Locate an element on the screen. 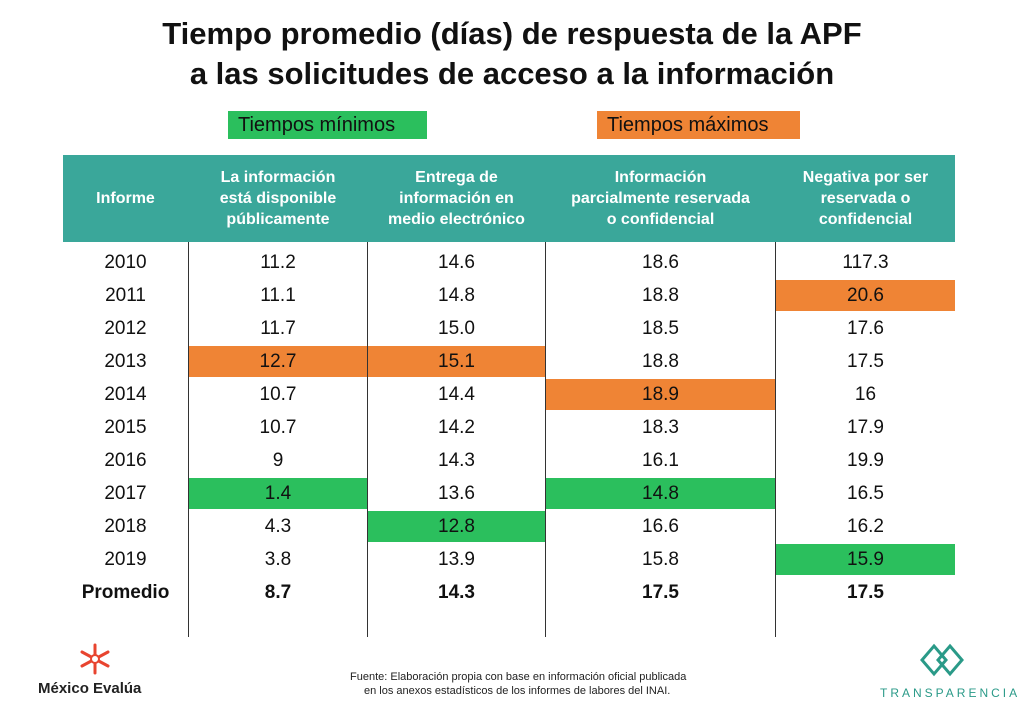 The height and width of the screenshot is (723, 1024). table-cell: 17.6 is located at coordinates (865, 328).